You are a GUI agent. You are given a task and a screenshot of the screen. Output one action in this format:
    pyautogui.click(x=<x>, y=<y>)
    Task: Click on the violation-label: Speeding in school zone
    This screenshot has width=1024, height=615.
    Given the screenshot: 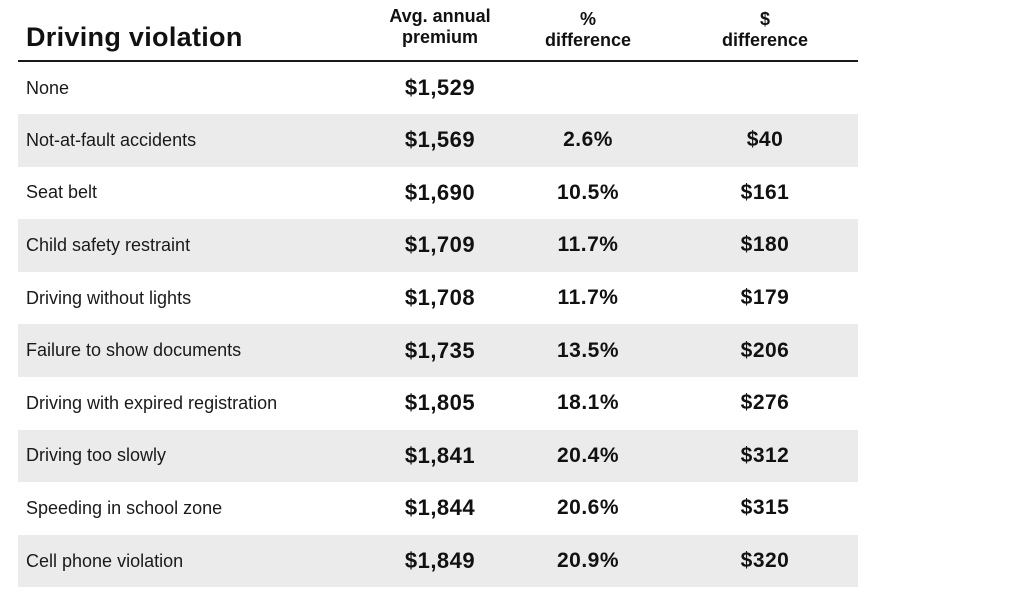 What is the action you would take?
    pyautogui.click(x=124, y=507)
    